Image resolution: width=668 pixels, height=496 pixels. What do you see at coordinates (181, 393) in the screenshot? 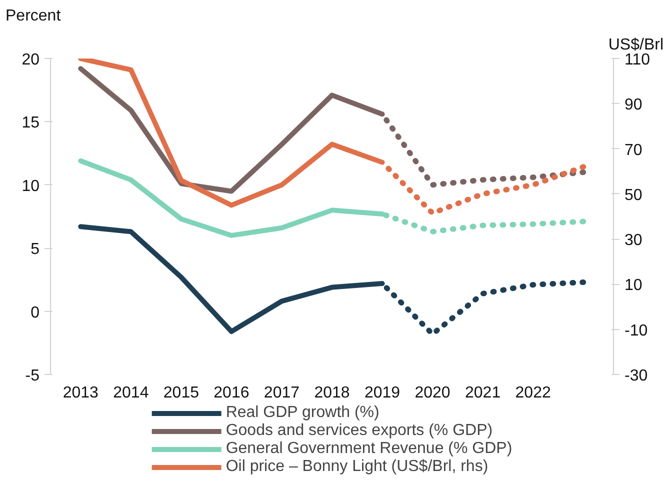
I see `x-tick-label: 2015` at bounding box center [181, 393].